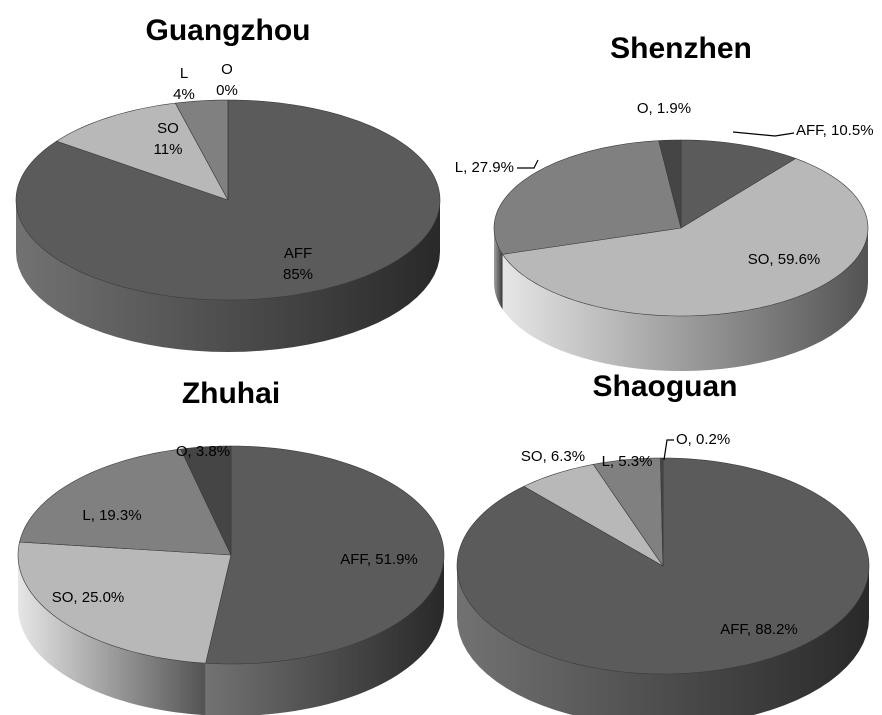  I want to click on data-label-zhuhai-aff: AFF, 51.9%, so click(379, 559).